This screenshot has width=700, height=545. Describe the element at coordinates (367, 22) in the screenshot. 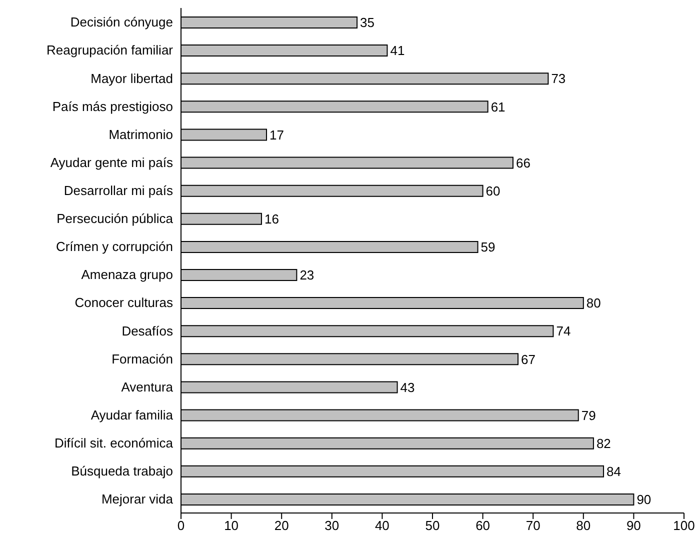

I see `data-label: 35` at that location.